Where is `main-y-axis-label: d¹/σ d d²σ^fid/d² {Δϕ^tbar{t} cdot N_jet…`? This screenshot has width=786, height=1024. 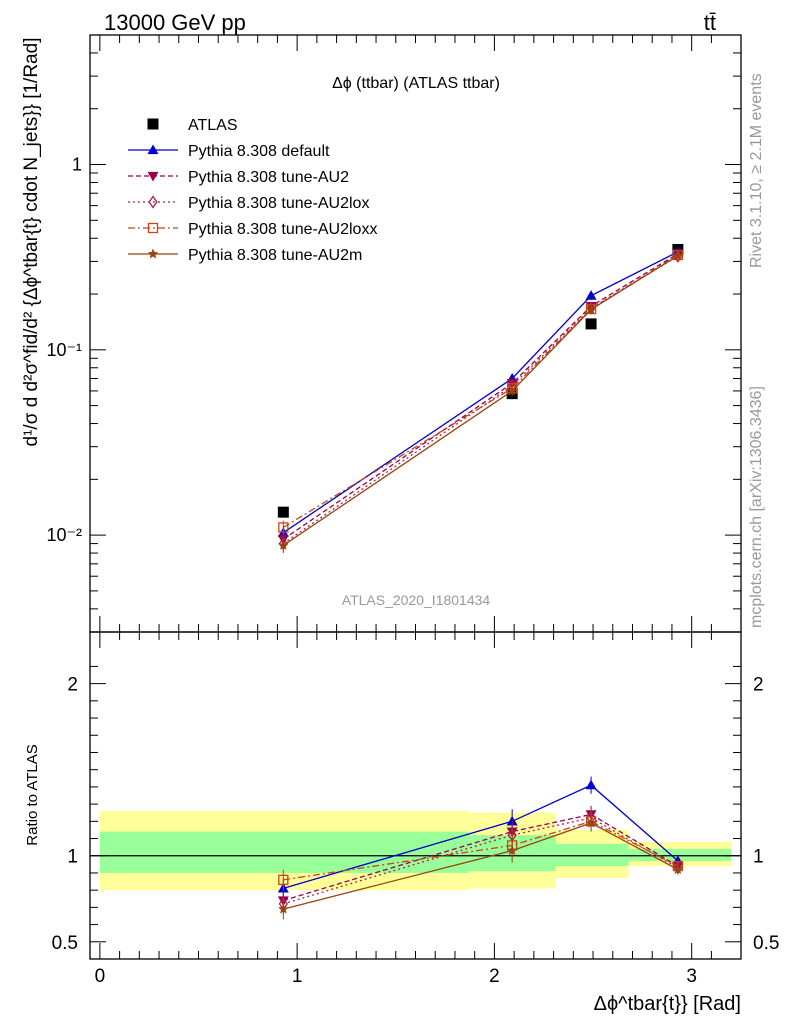 main-y-axis-label: d¹/σ d d²σ^fid/d² {Δϕ^tbar{t} cdot N_jet… is located at coordinates (31, 242).